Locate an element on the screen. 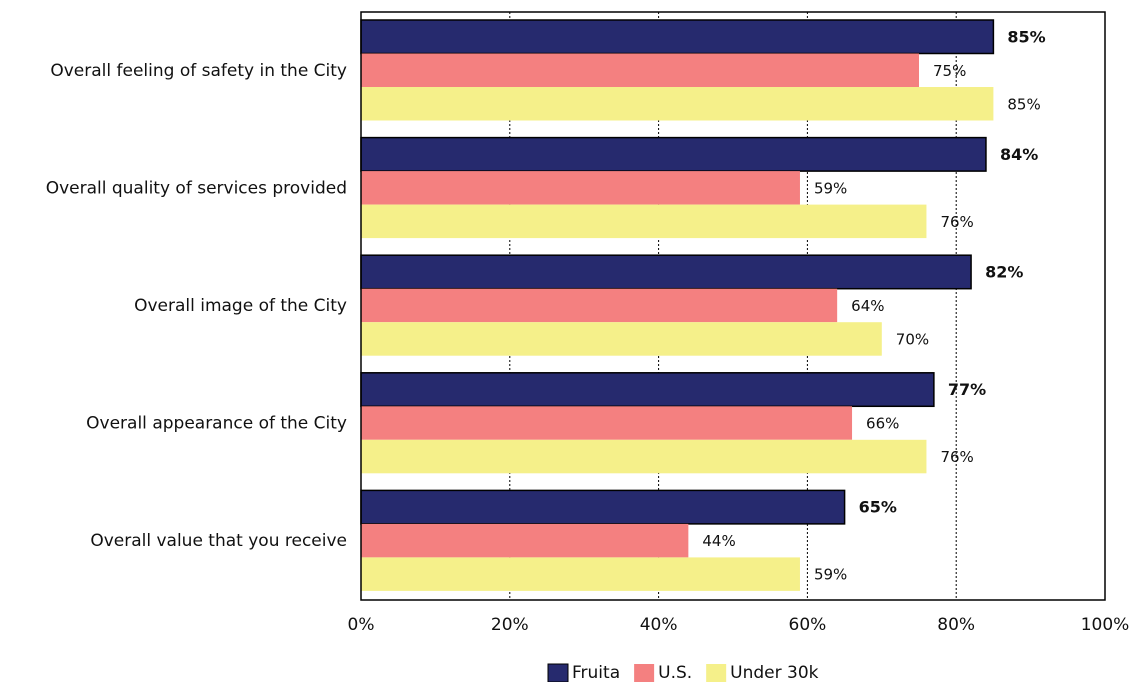  x-tick-label: 20% is located at coordinates (510, 625).